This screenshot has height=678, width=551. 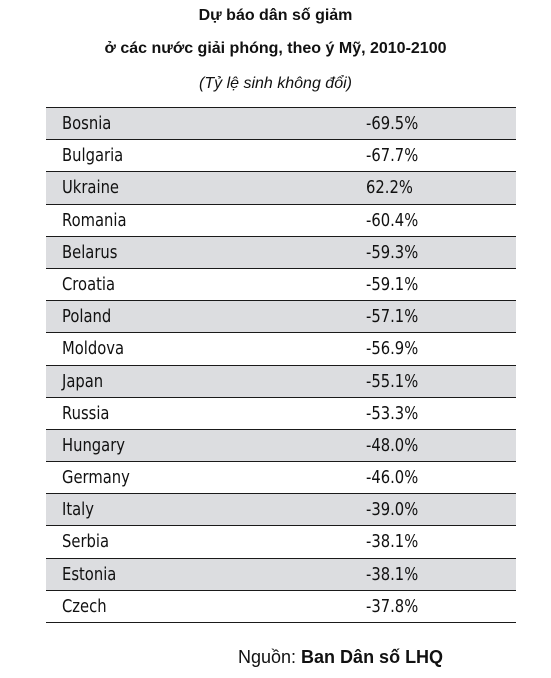 What do you see at coordinates (78, 510) in the screenshot?
I see `country-cell: Italy` at bounding box center [78, 510].